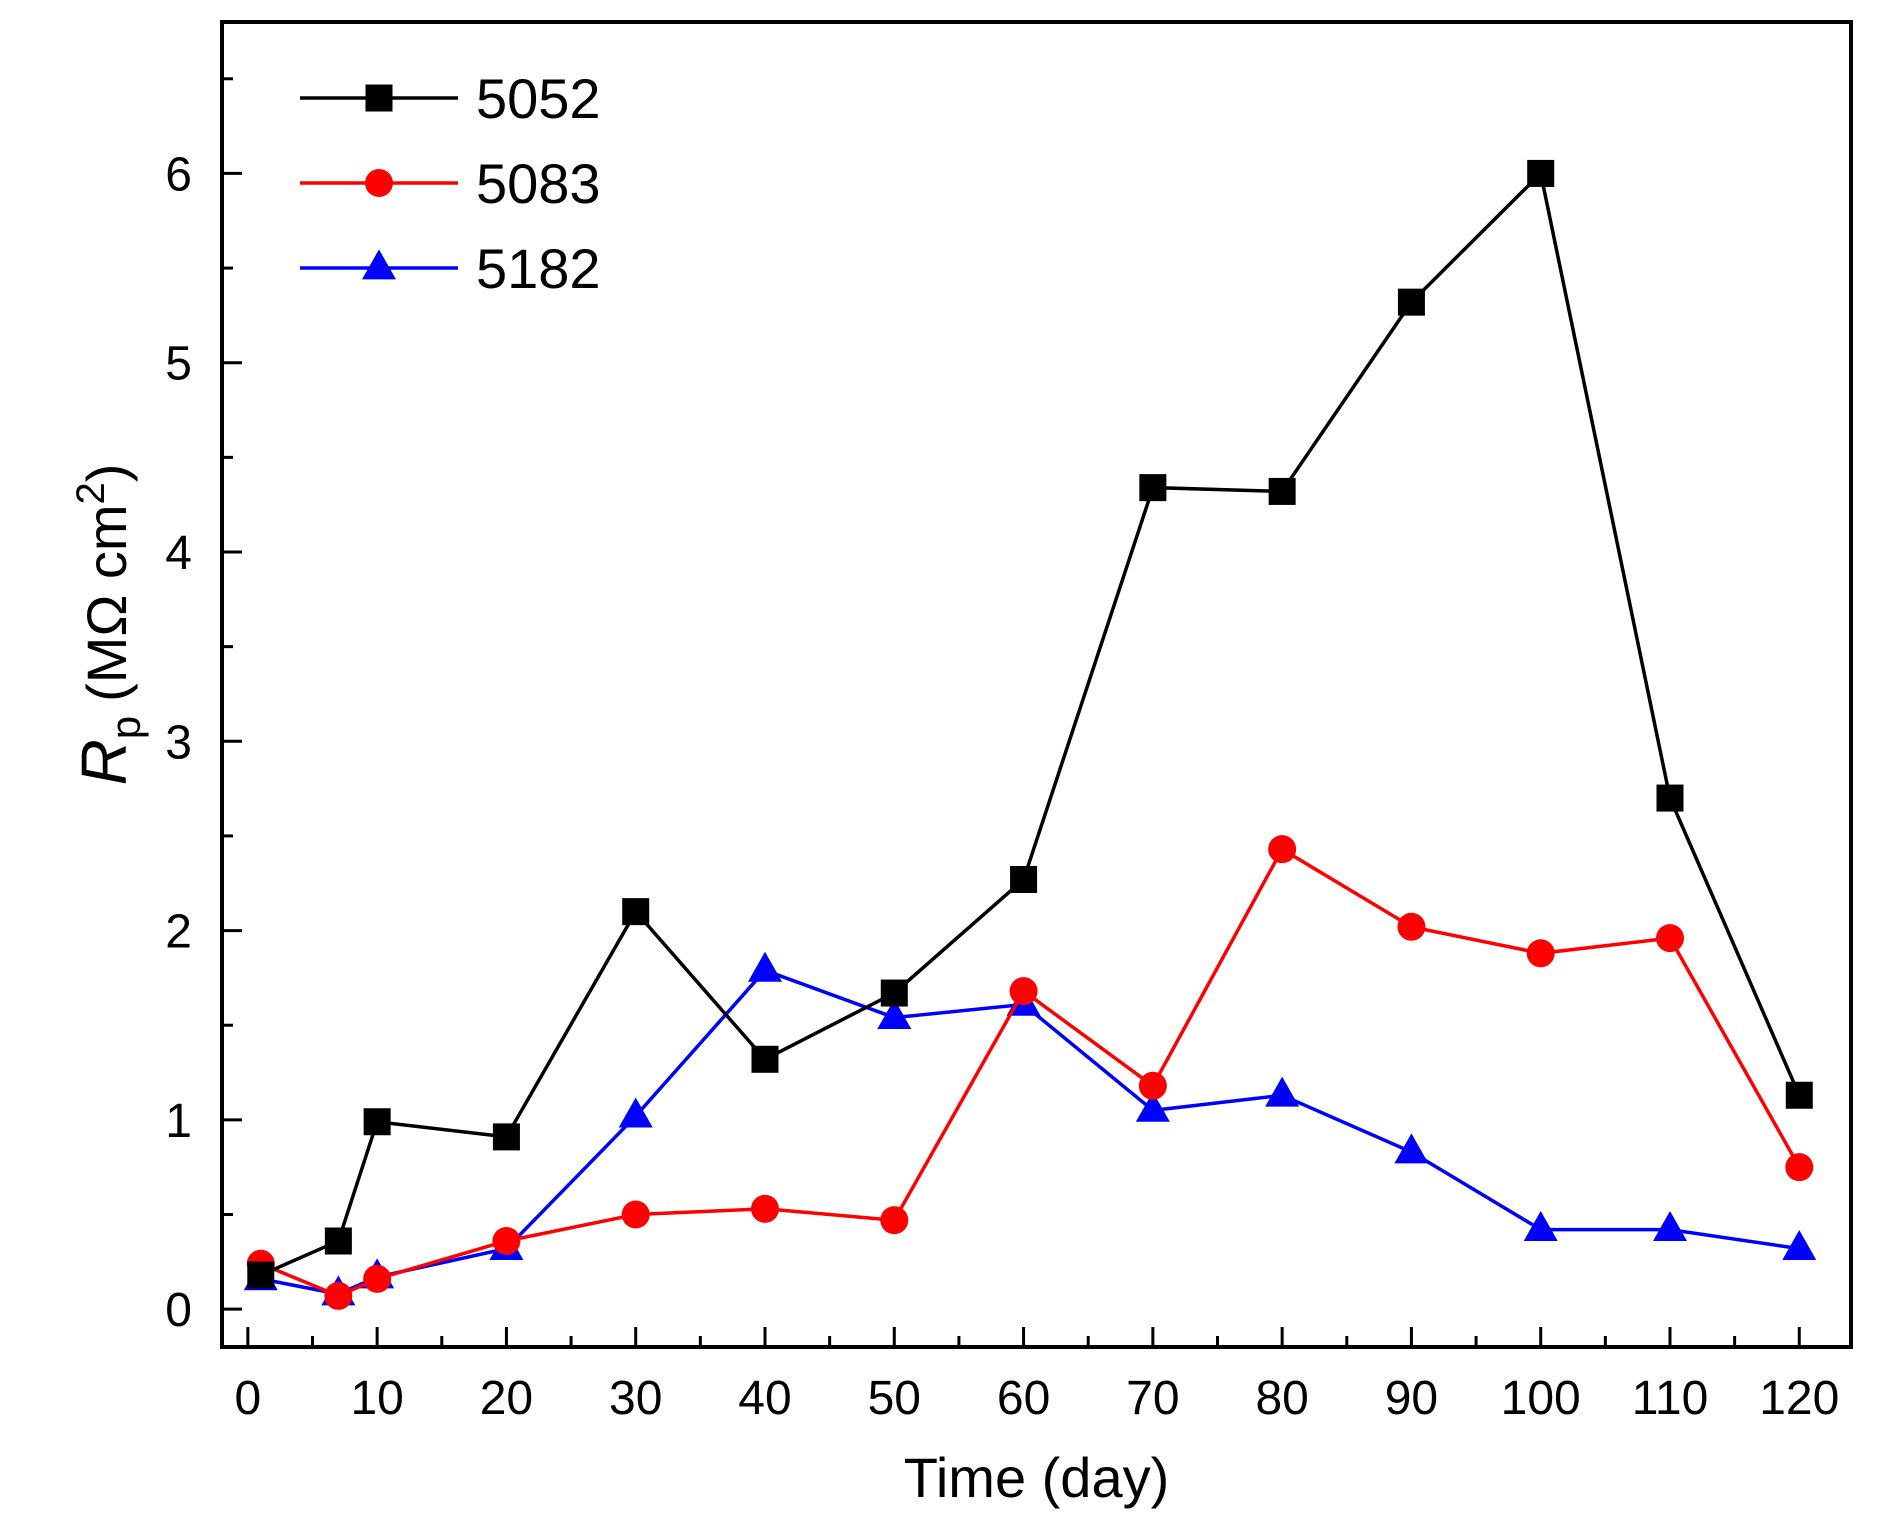 The height and width of the screenshot is (1527, 1881). I want to click on x-tick-label: 110, so click(1670, 1398).